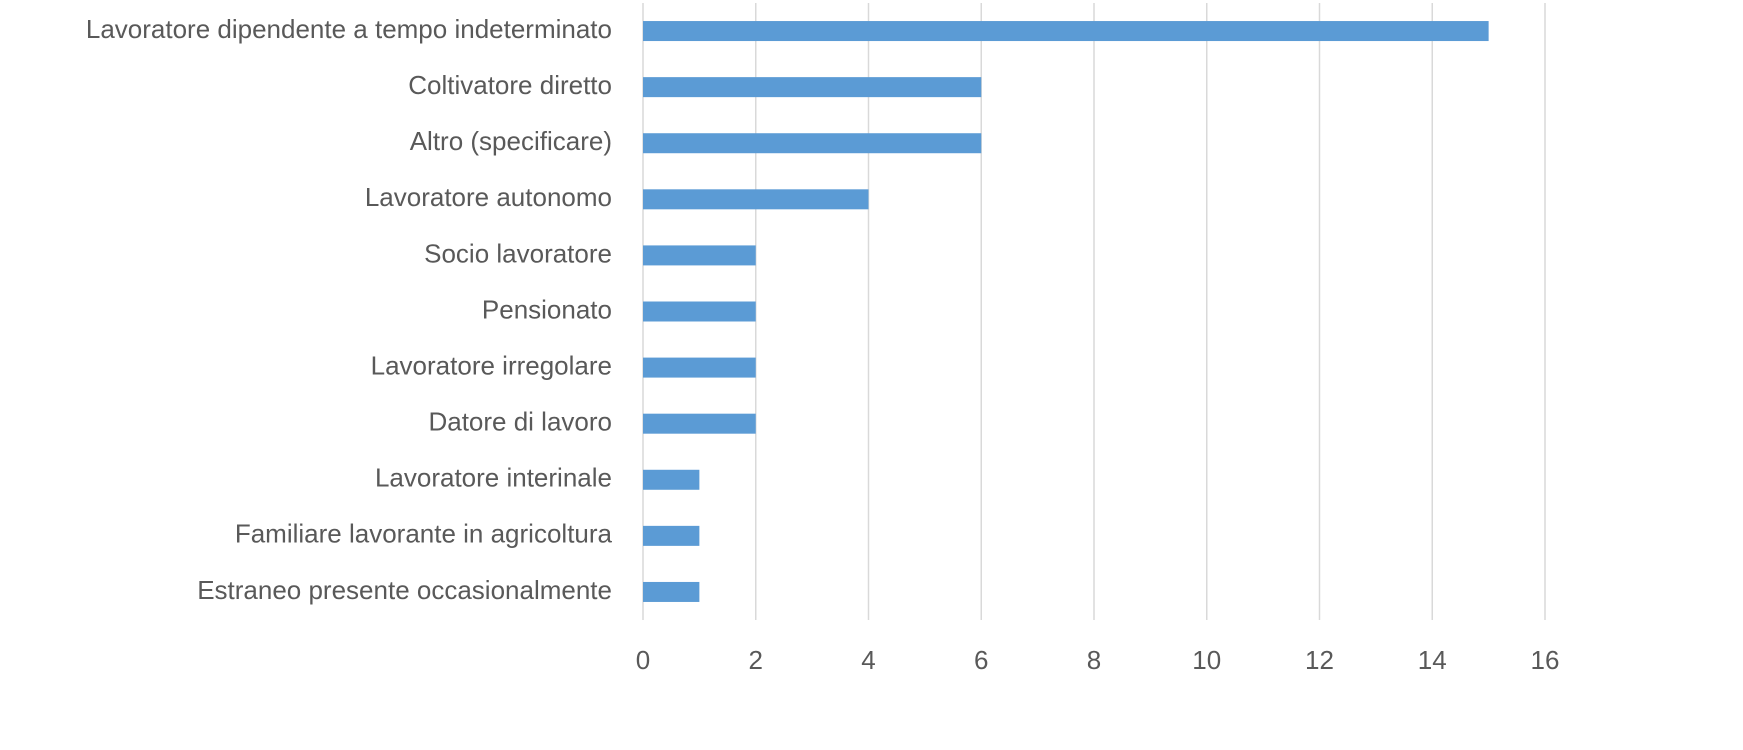  Describe the element at coordinates (520, 422) in the screenshot. I see `y-tick-label: Datore di lavoro` at that location.